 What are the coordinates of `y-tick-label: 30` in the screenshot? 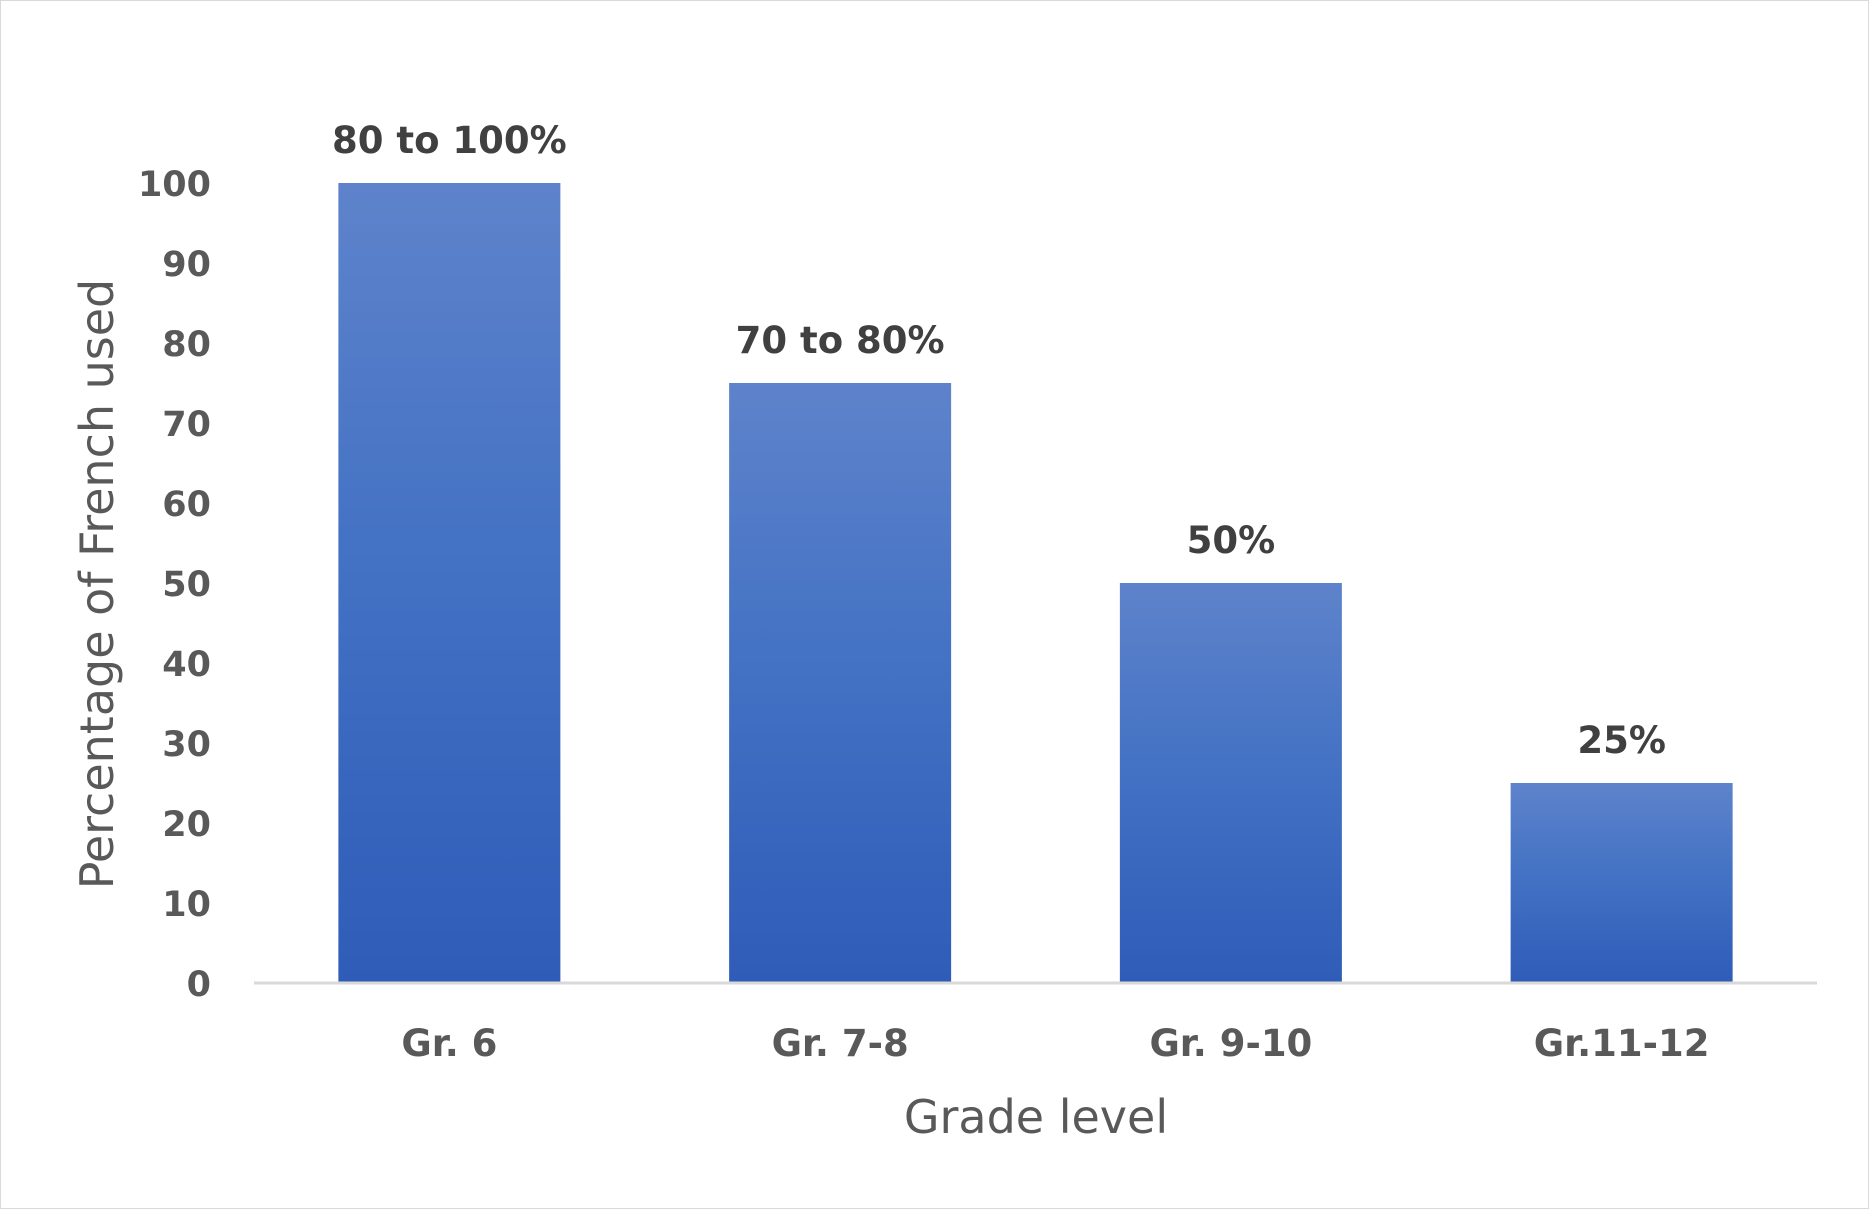 It's located at (186, 745).